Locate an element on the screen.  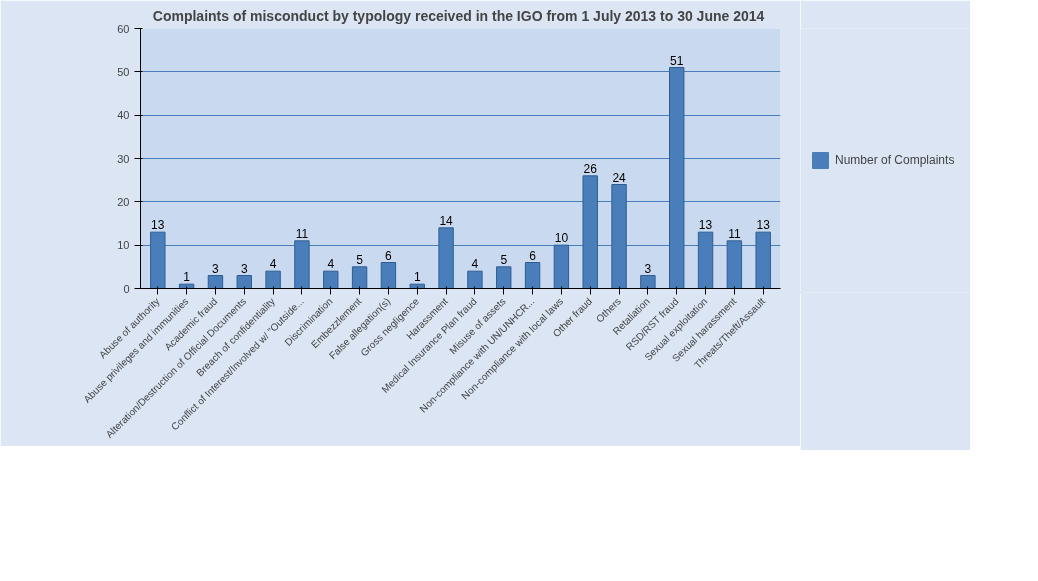
data-label: 26 is located at coordinates (590, 168).